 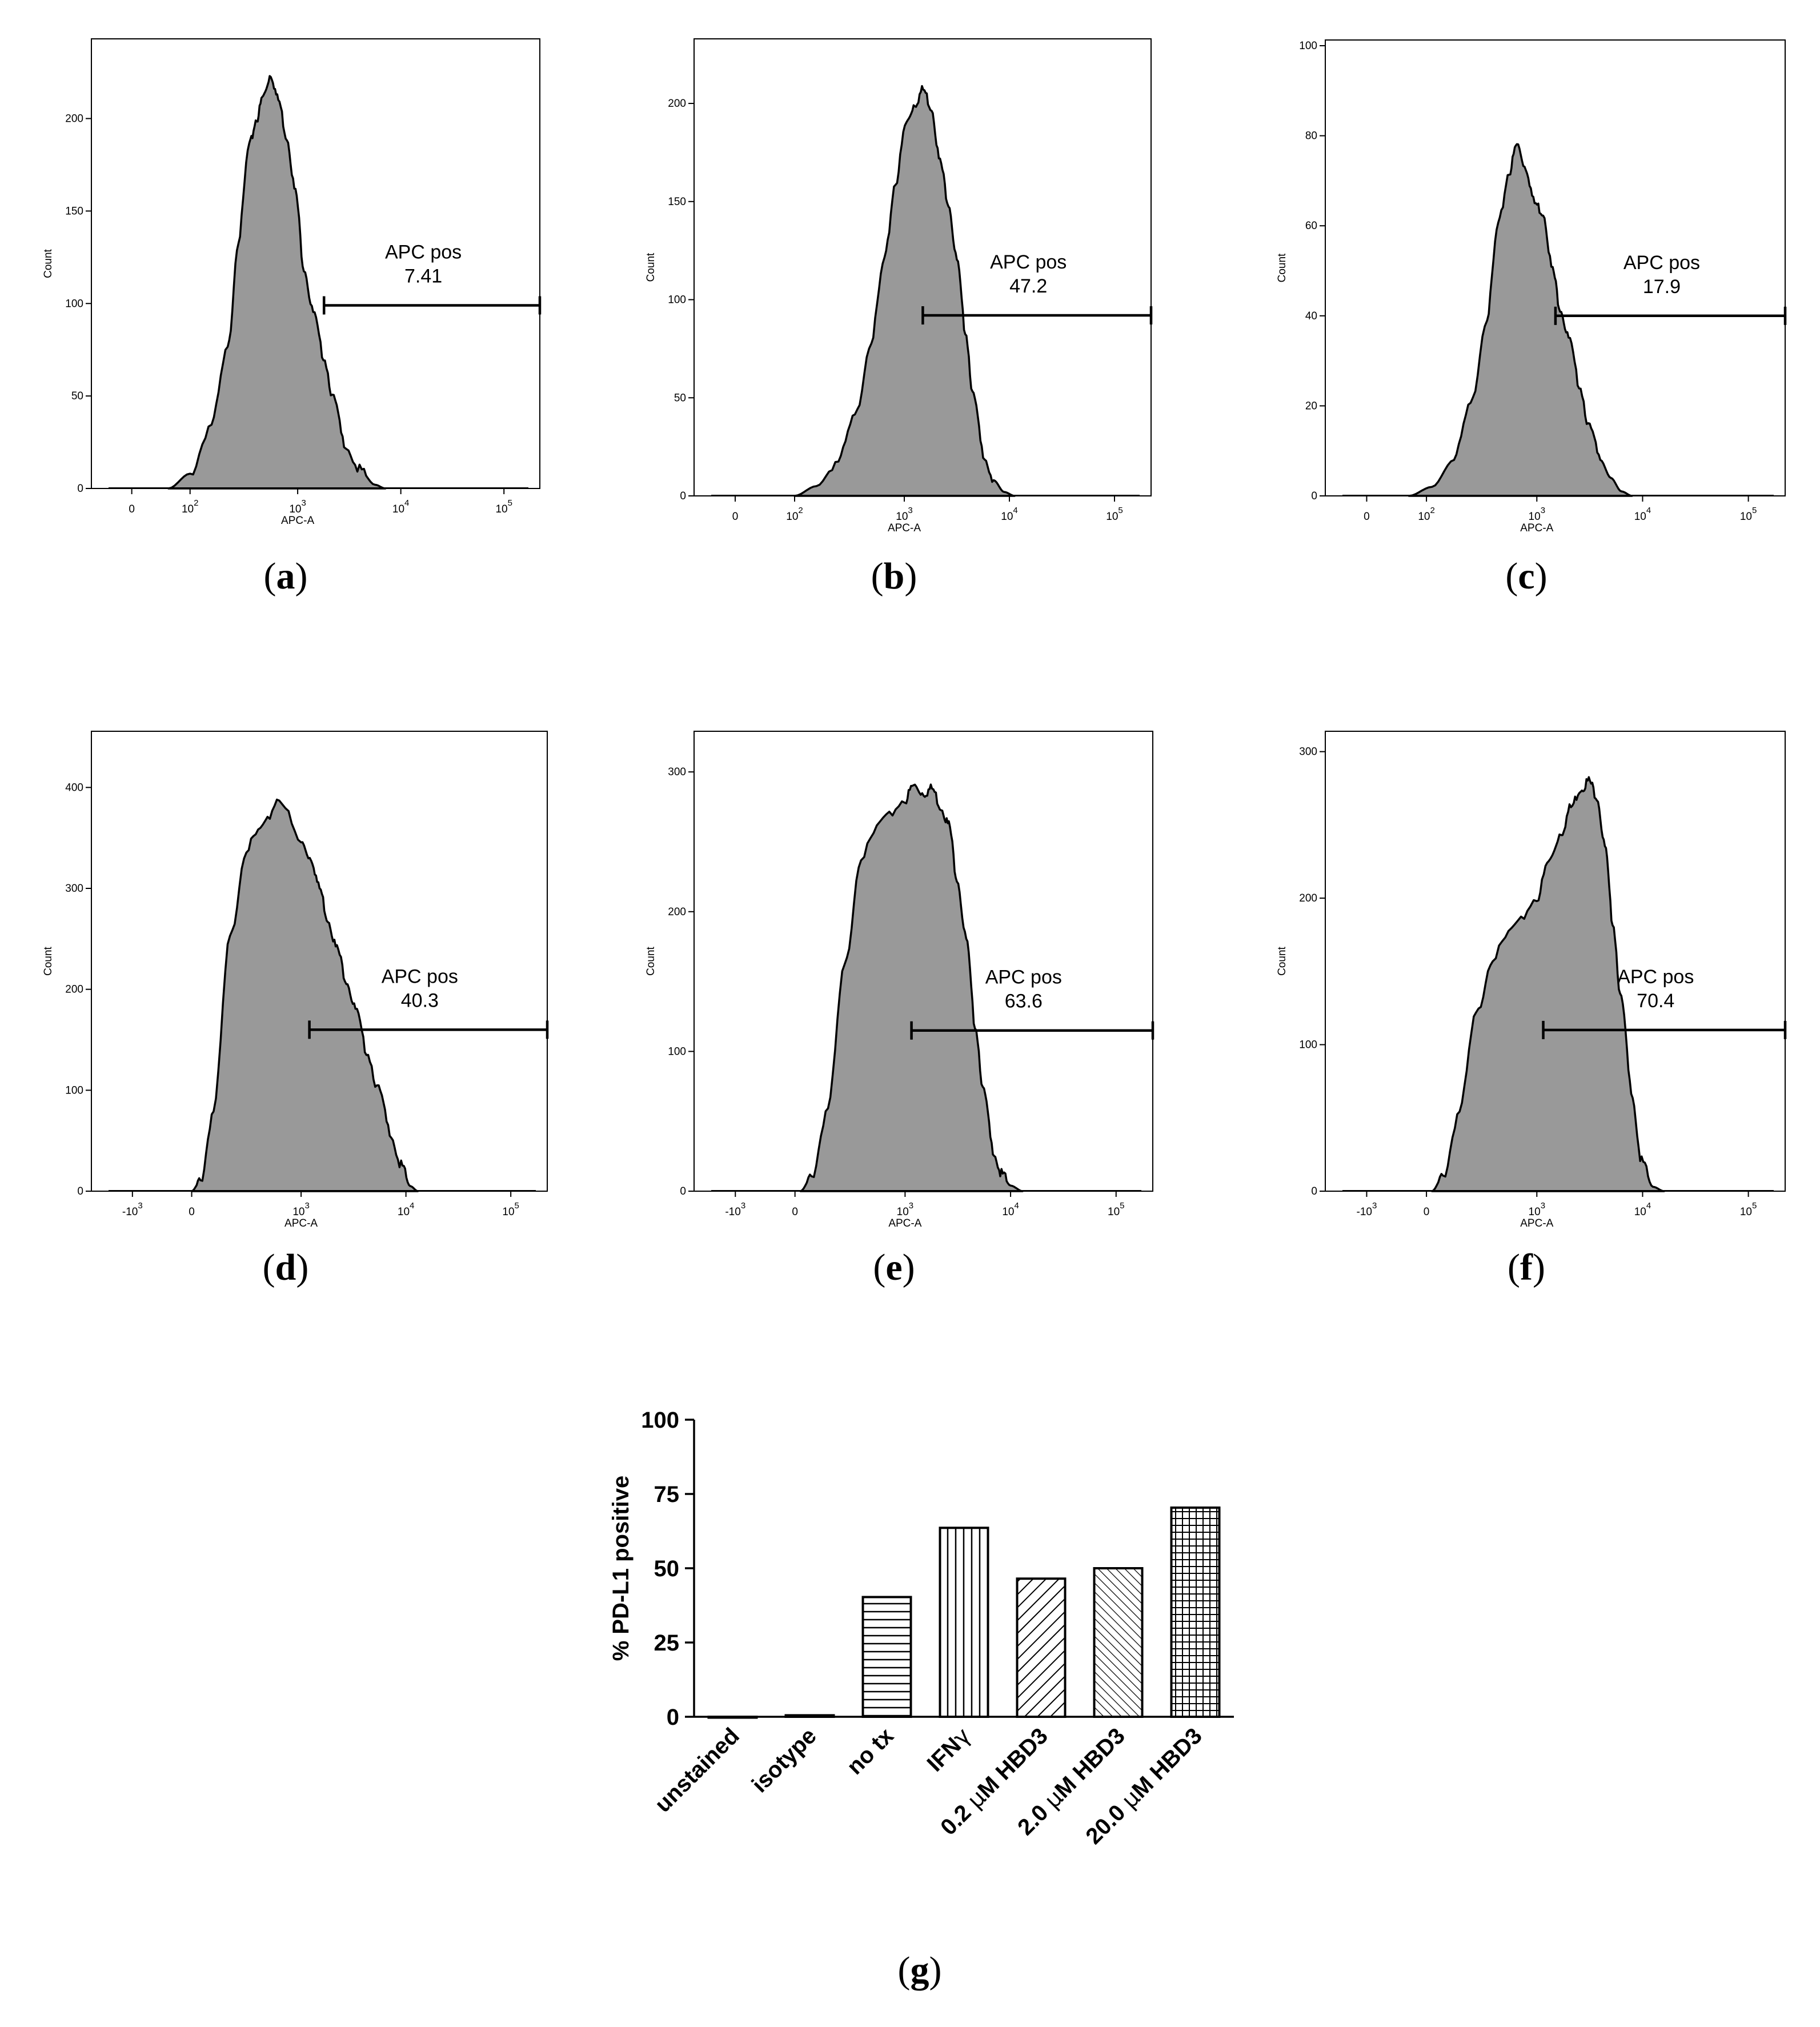 I want to click on y-tick-label: 25, so click(x=667, y=1643).